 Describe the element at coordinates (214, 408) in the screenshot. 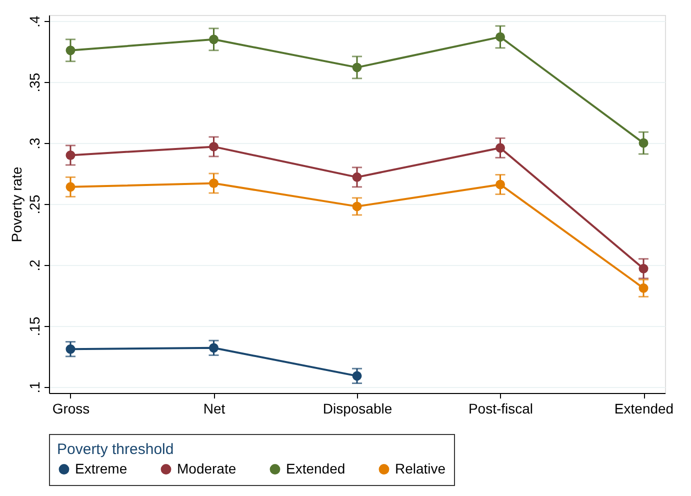

I see `x-tick-label: Net` at that location.